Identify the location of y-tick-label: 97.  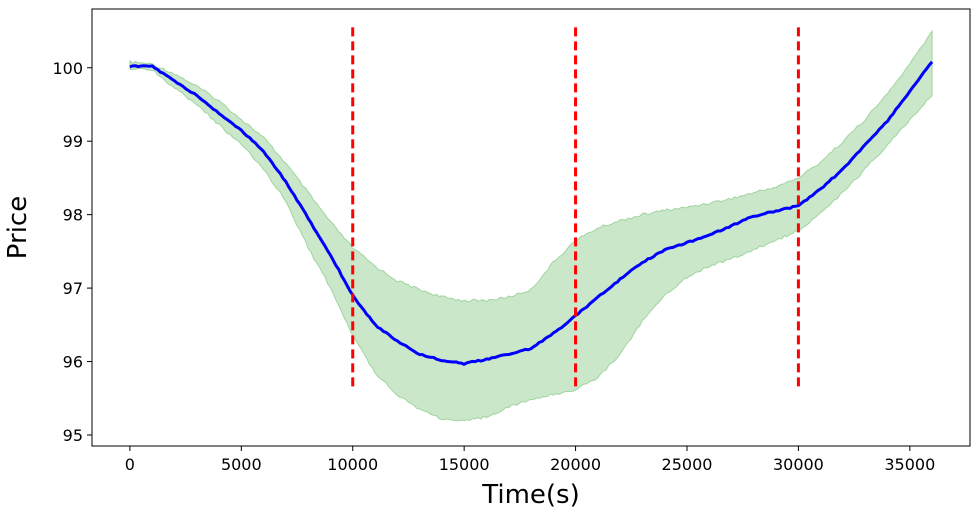
(73, 288).